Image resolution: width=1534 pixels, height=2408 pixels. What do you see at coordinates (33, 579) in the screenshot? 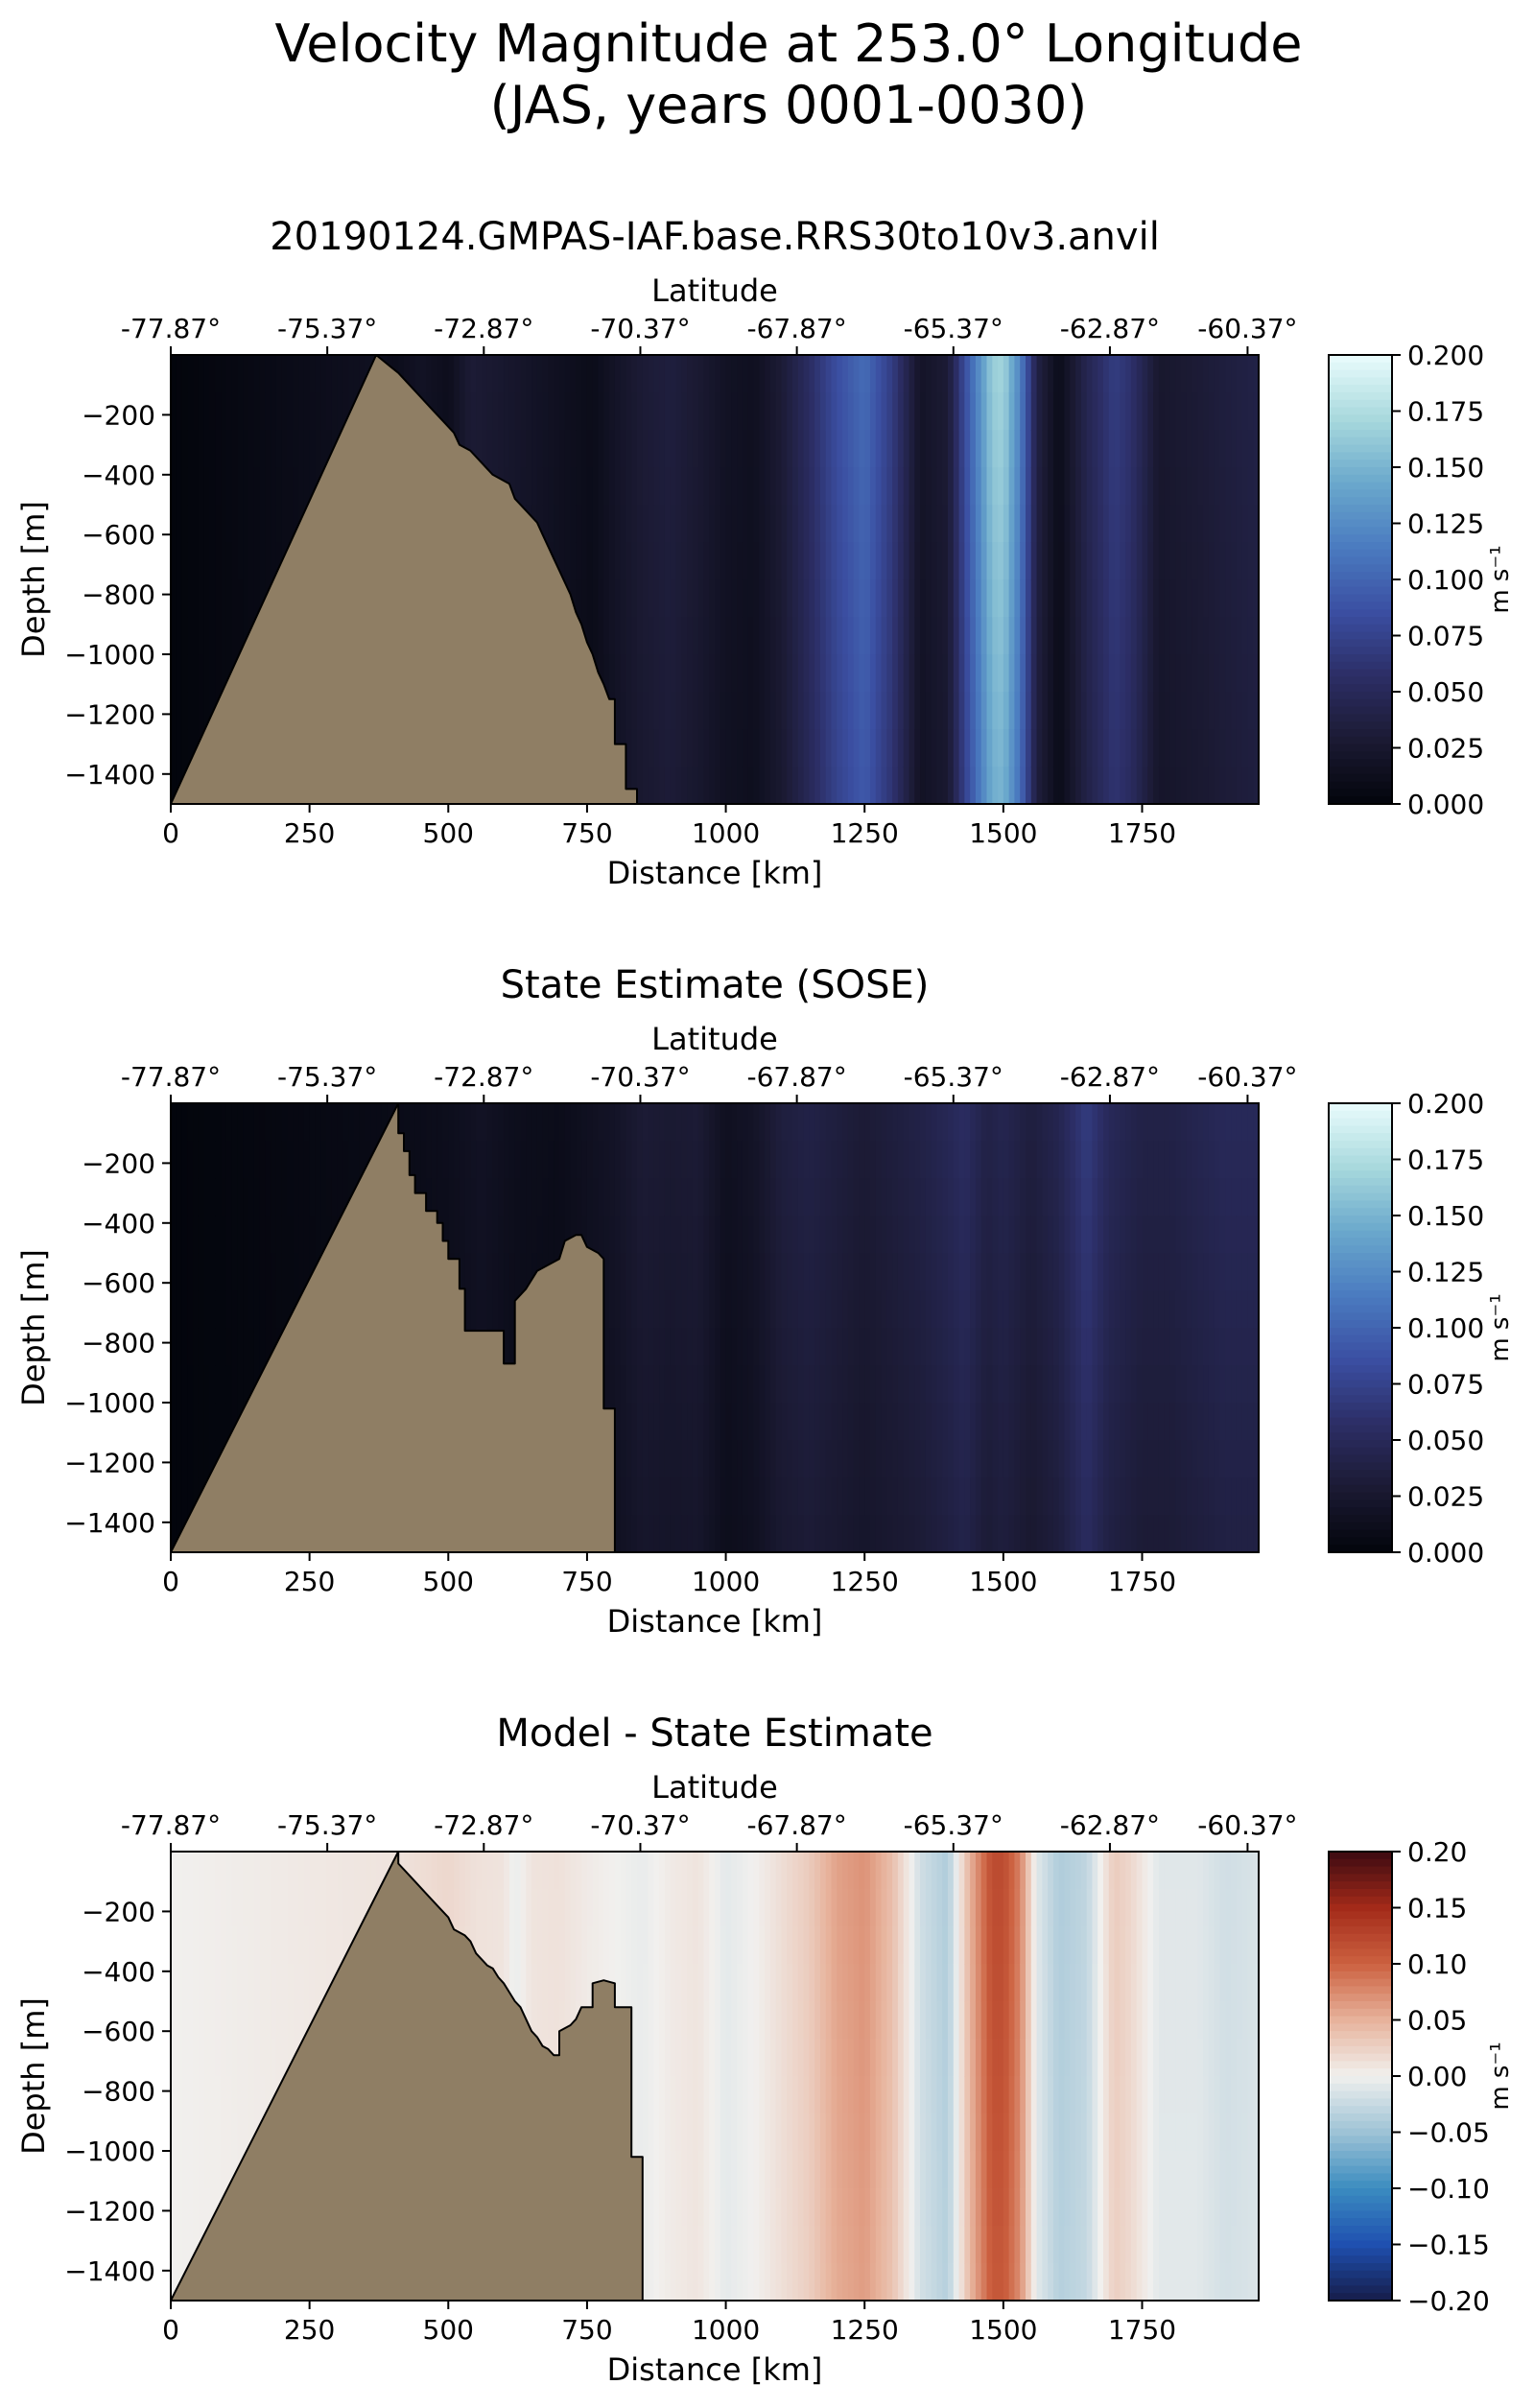
I see `y-axis-label: Depth [m]` at bounding box center [33, 579].